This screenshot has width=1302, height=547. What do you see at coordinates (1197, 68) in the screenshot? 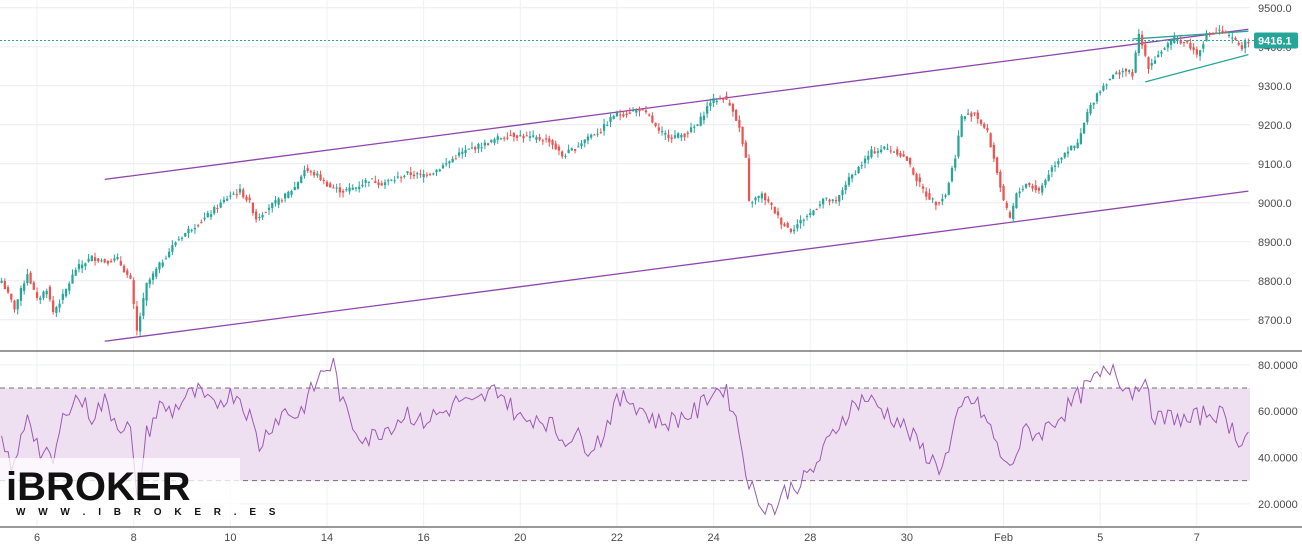
I see `wedge-lower-line` at bounding box center [1197, 68].